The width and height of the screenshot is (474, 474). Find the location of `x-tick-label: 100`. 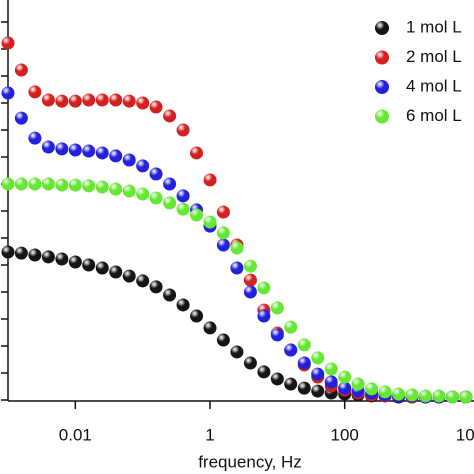

x-tick-label: 100 is located at coordinates (345, 434).